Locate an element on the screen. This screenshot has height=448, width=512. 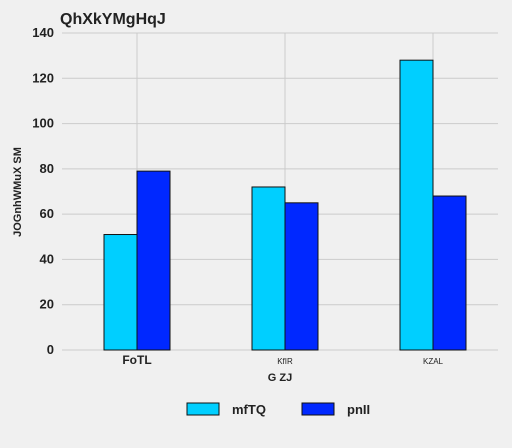
bar-mfTQ-FoTL is located at coordinates (120, 292).